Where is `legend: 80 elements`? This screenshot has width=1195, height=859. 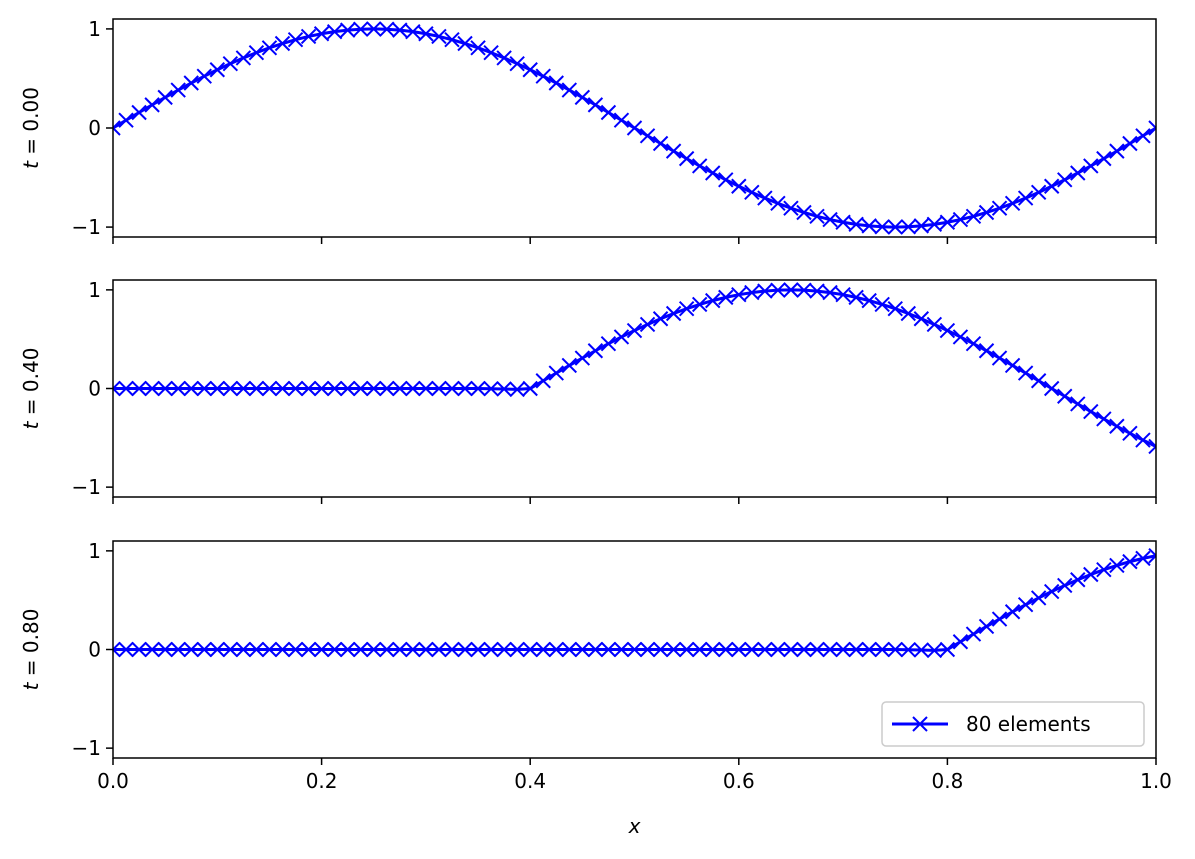 legend: 80 elements is located at coordinates (1013, 724).